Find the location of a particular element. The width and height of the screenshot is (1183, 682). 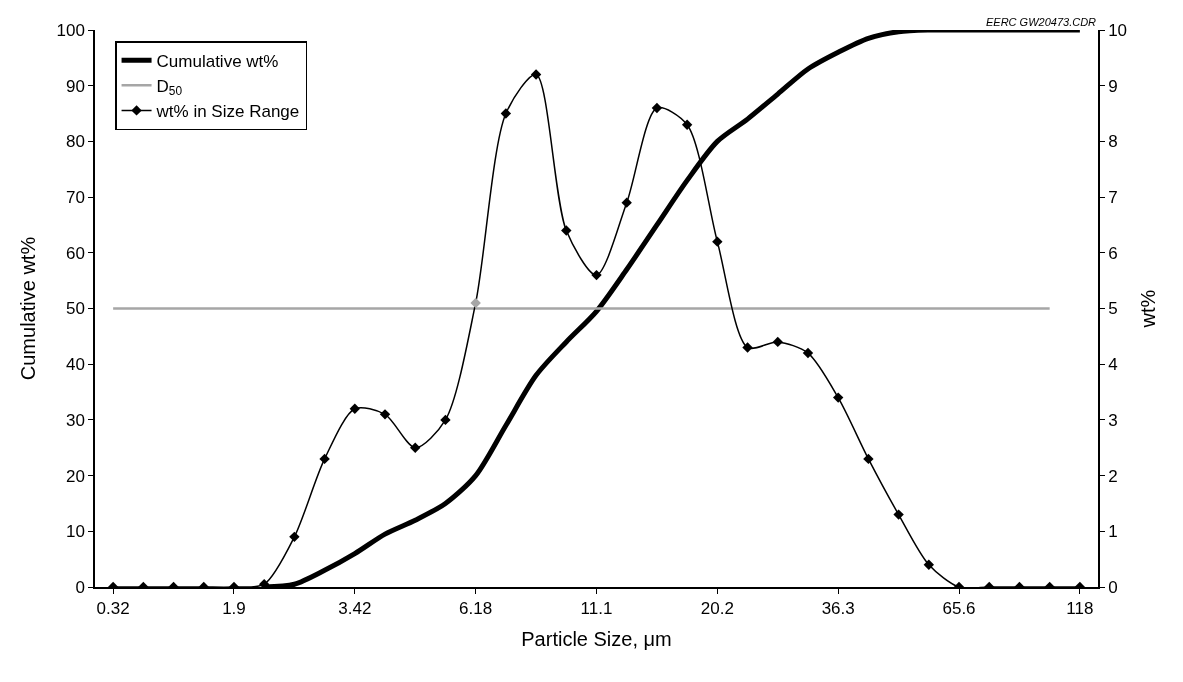

y2-tick-label: 2 is located at coordinates (1113, 476).